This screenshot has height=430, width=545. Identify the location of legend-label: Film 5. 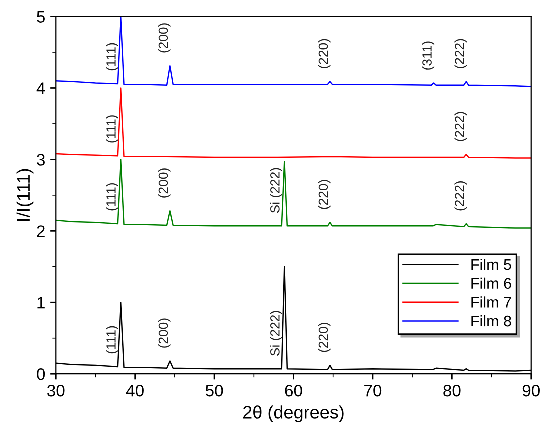
(492, 264).